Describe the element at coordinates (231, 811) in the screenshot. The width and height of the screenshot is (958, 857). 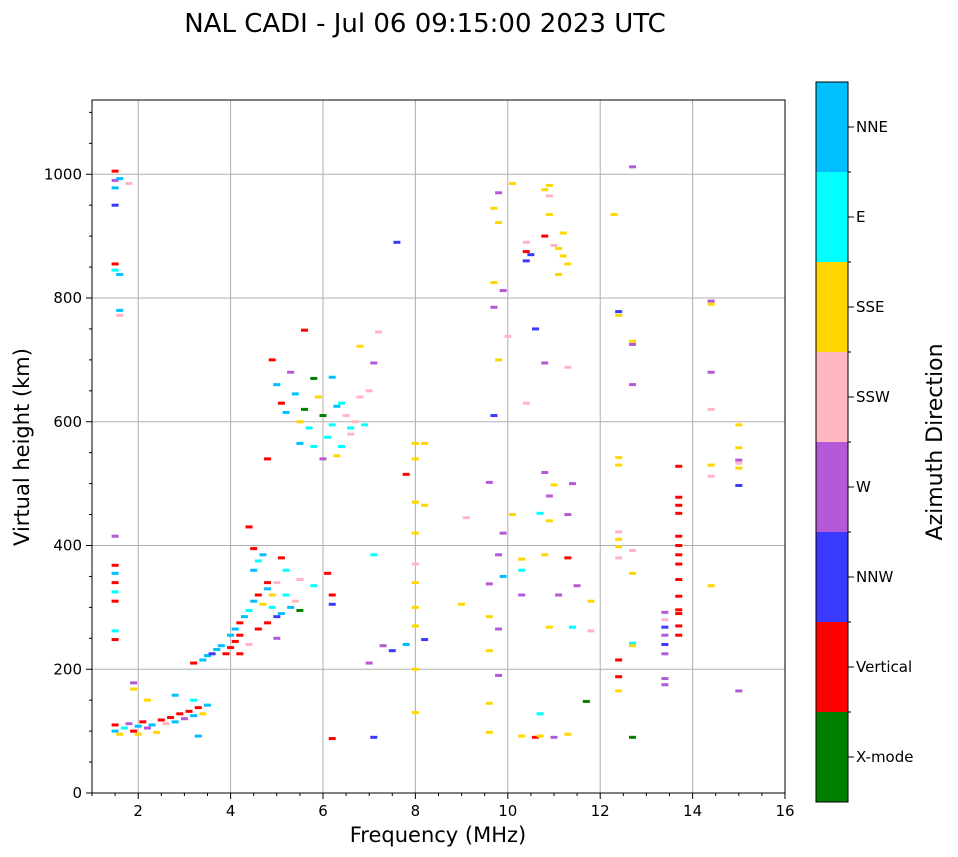
I see `x-tick-label: 4` at that location.